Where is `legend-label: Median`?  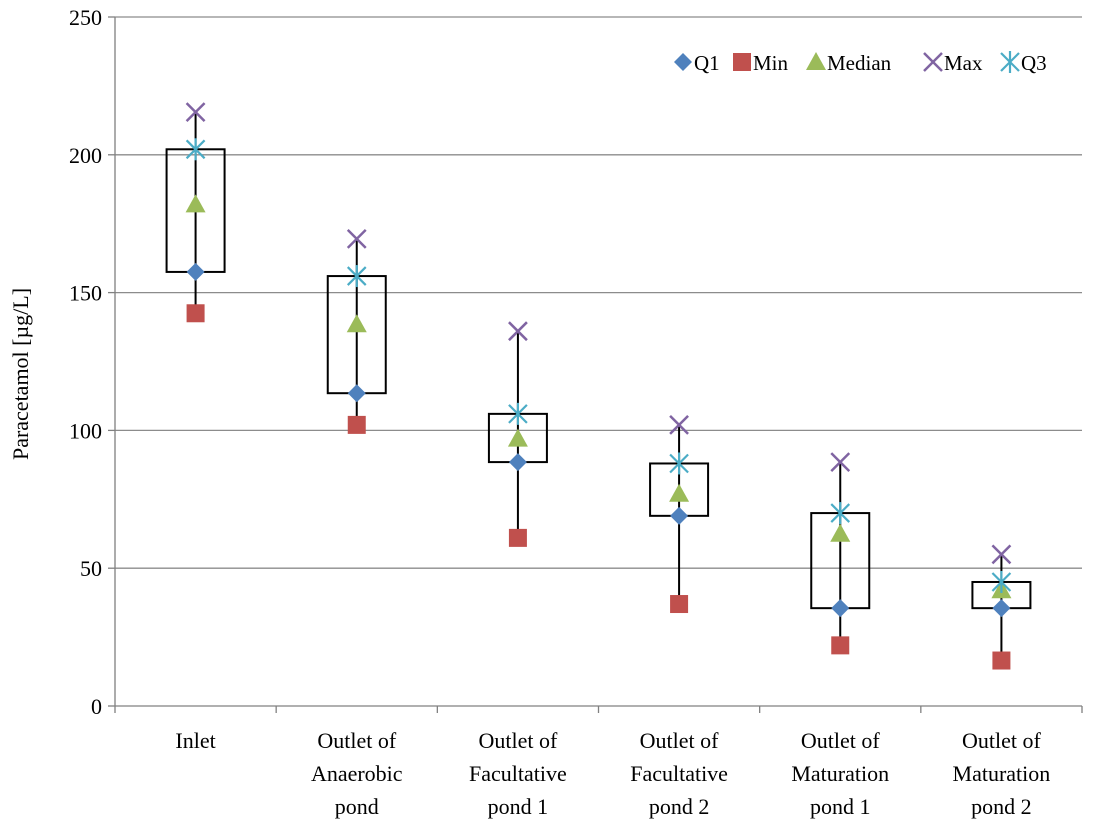 legend-label: Median is located at coordinates (859, 63).